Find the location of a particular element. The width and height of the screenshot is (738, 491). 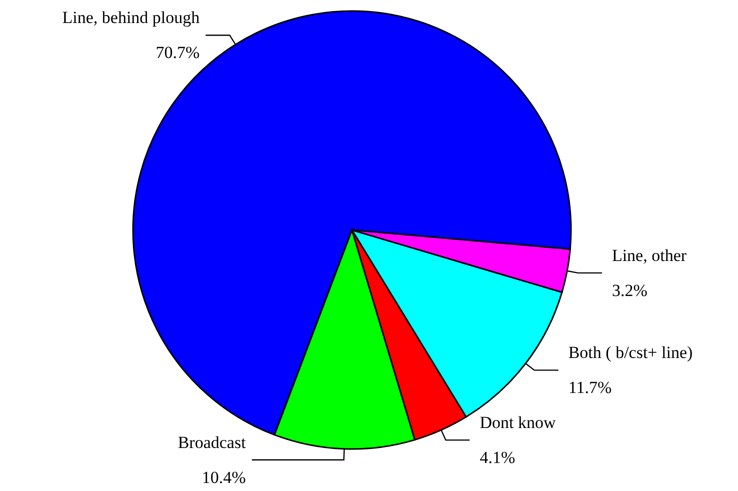

data-label: 70.7% is located at coordinates (178, 52).